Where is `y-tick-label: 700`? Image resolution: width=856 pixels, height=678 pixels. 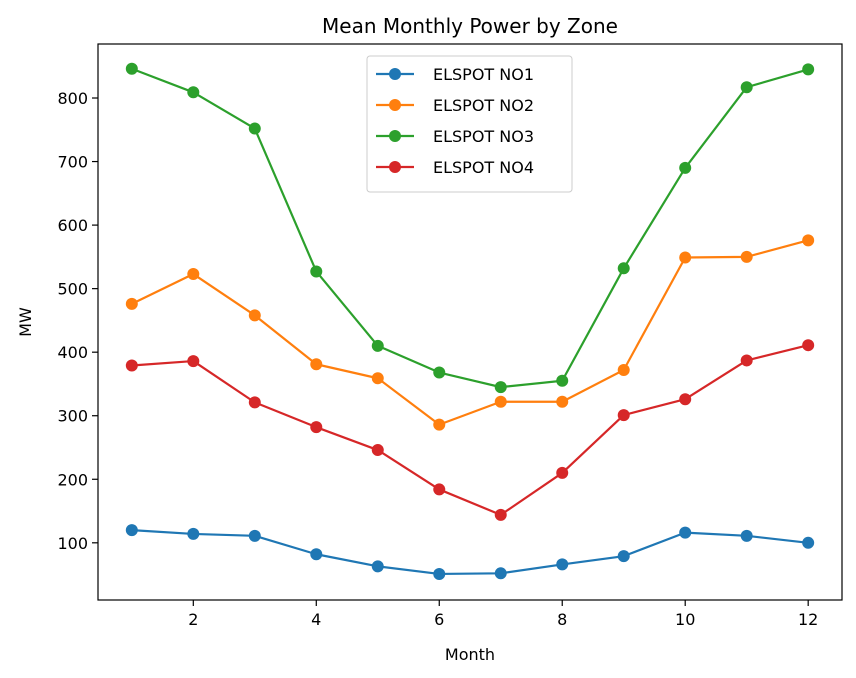 y-tick-label: 700 is located at coordinates (72, 162).